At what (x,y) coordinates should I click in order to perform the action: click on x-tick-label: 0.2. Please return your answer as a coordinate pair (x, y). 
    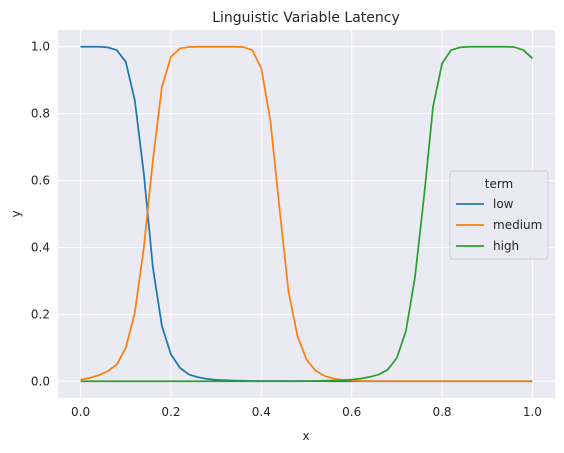
    Looking at the image, I should click on (170, 412).